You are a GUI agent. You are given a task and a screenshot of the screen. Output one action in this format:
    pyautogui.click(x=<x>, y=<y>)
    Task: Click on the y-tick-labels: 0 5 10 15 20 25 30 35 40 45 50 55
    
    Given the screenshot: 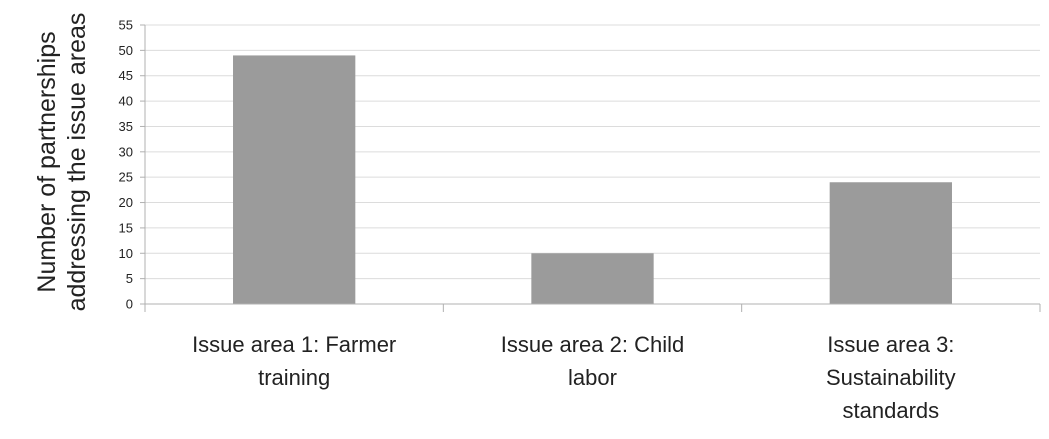 What is the action you would take?
    pyautogui.click(x=126, y=165)
    